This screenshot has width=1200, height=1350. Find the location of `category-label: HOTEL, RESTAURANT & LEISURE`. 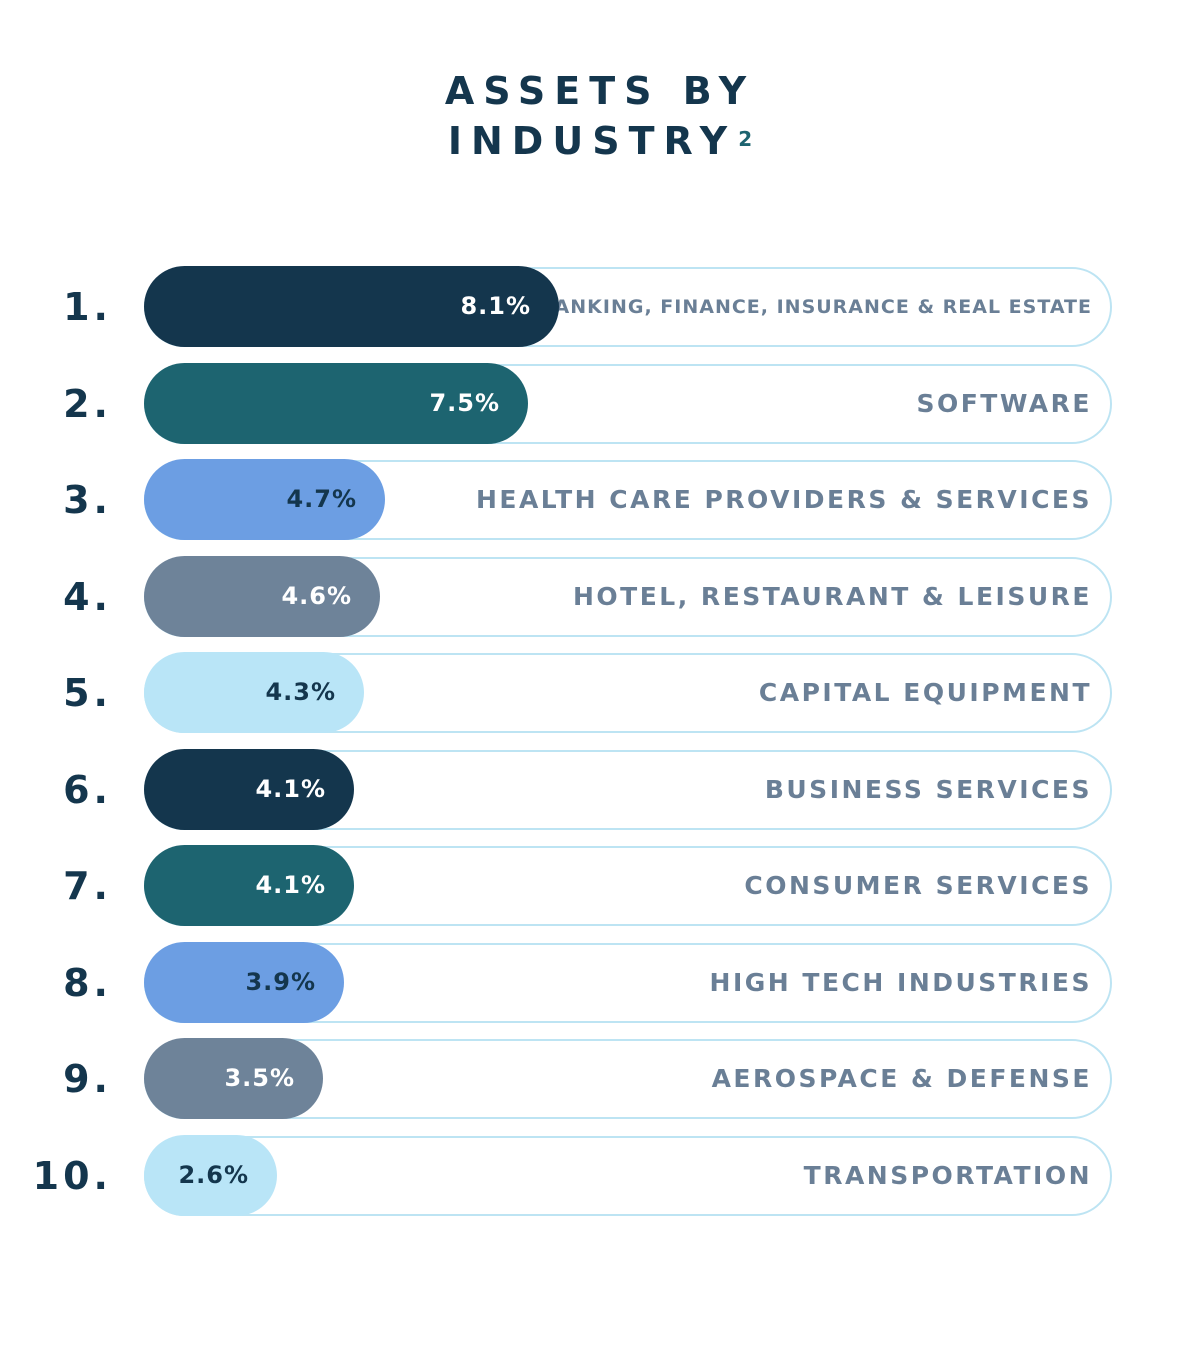

category-label: HOTEL, RESTAURANT & LEISURE is located at coordinates (832, 596).